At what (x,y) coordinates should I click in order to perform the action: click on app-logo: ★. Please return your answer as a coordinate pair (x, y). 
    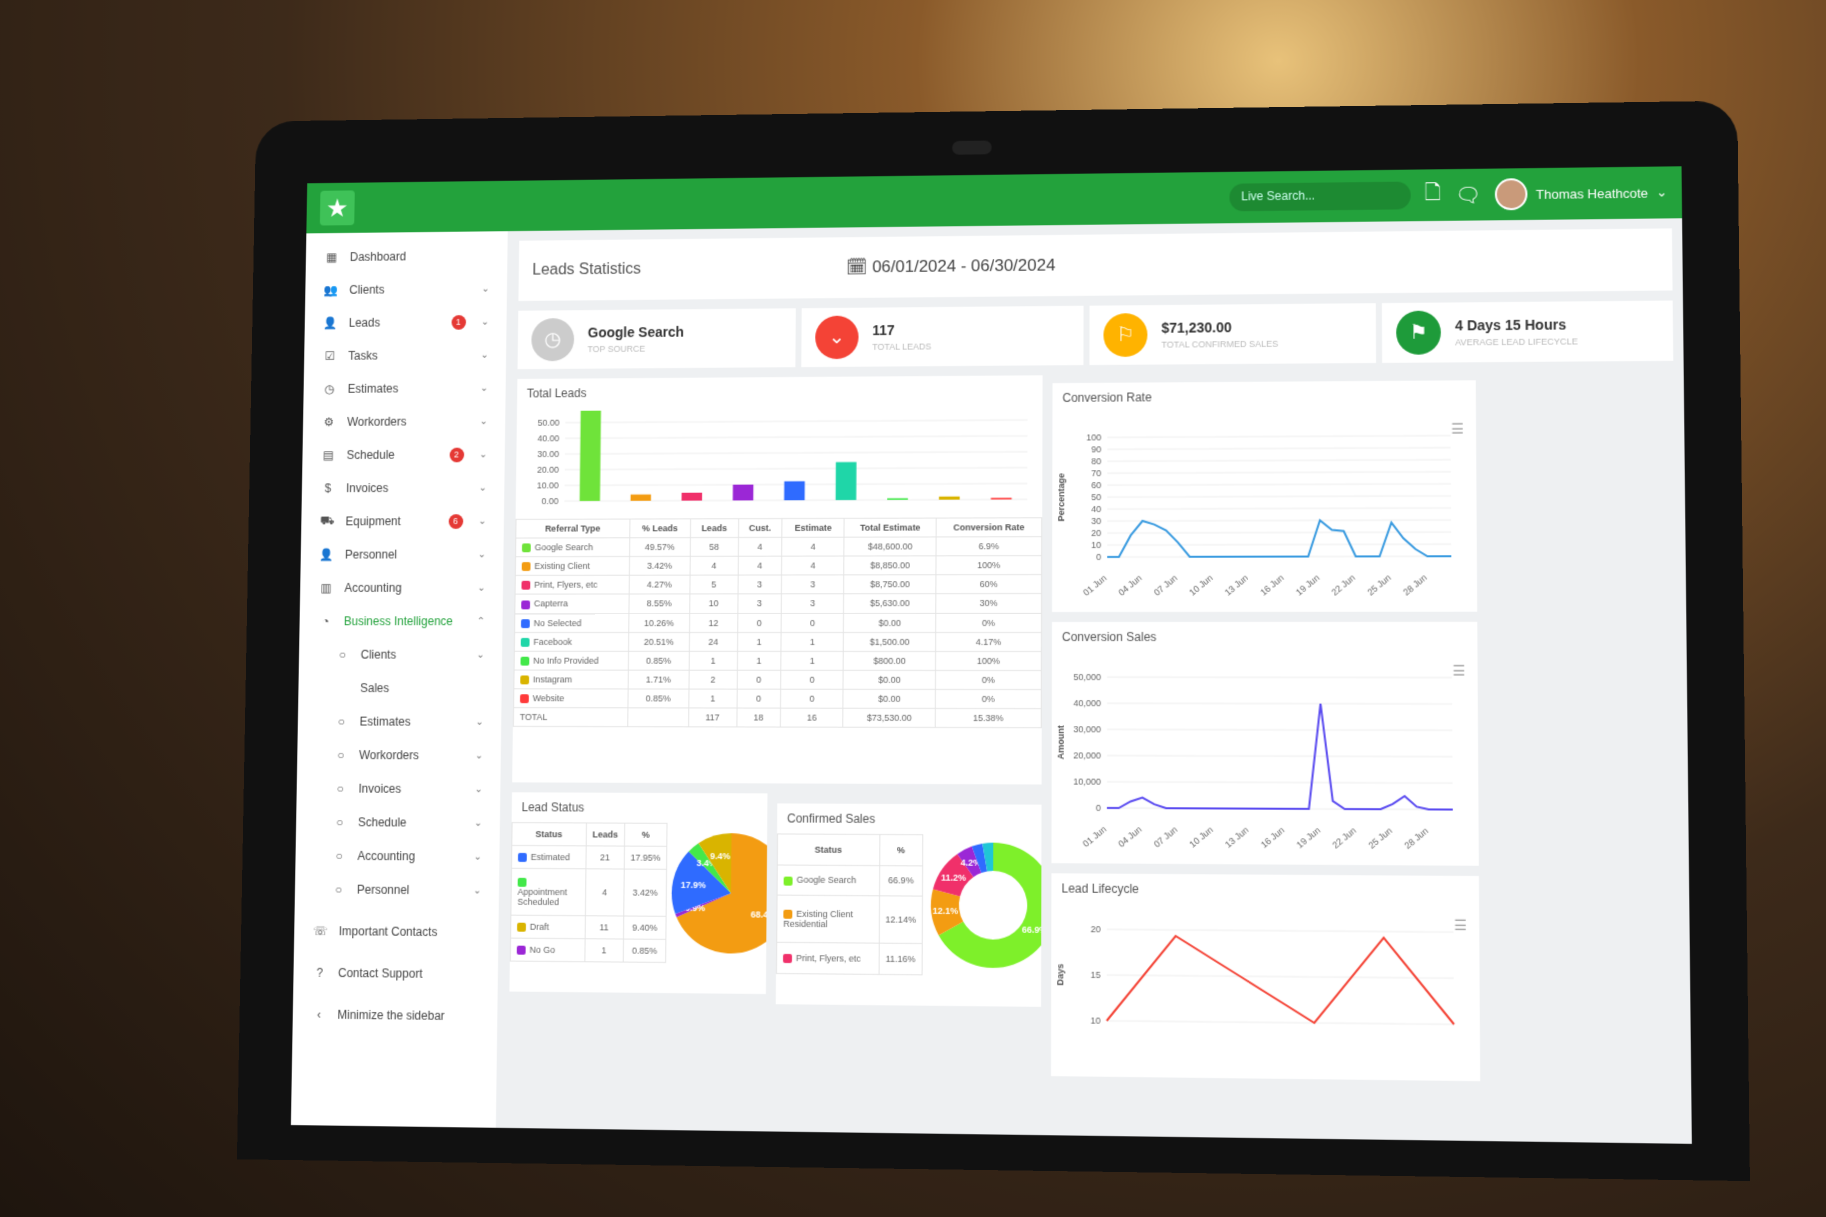
    Looking at the image, I should click on (337, 208).